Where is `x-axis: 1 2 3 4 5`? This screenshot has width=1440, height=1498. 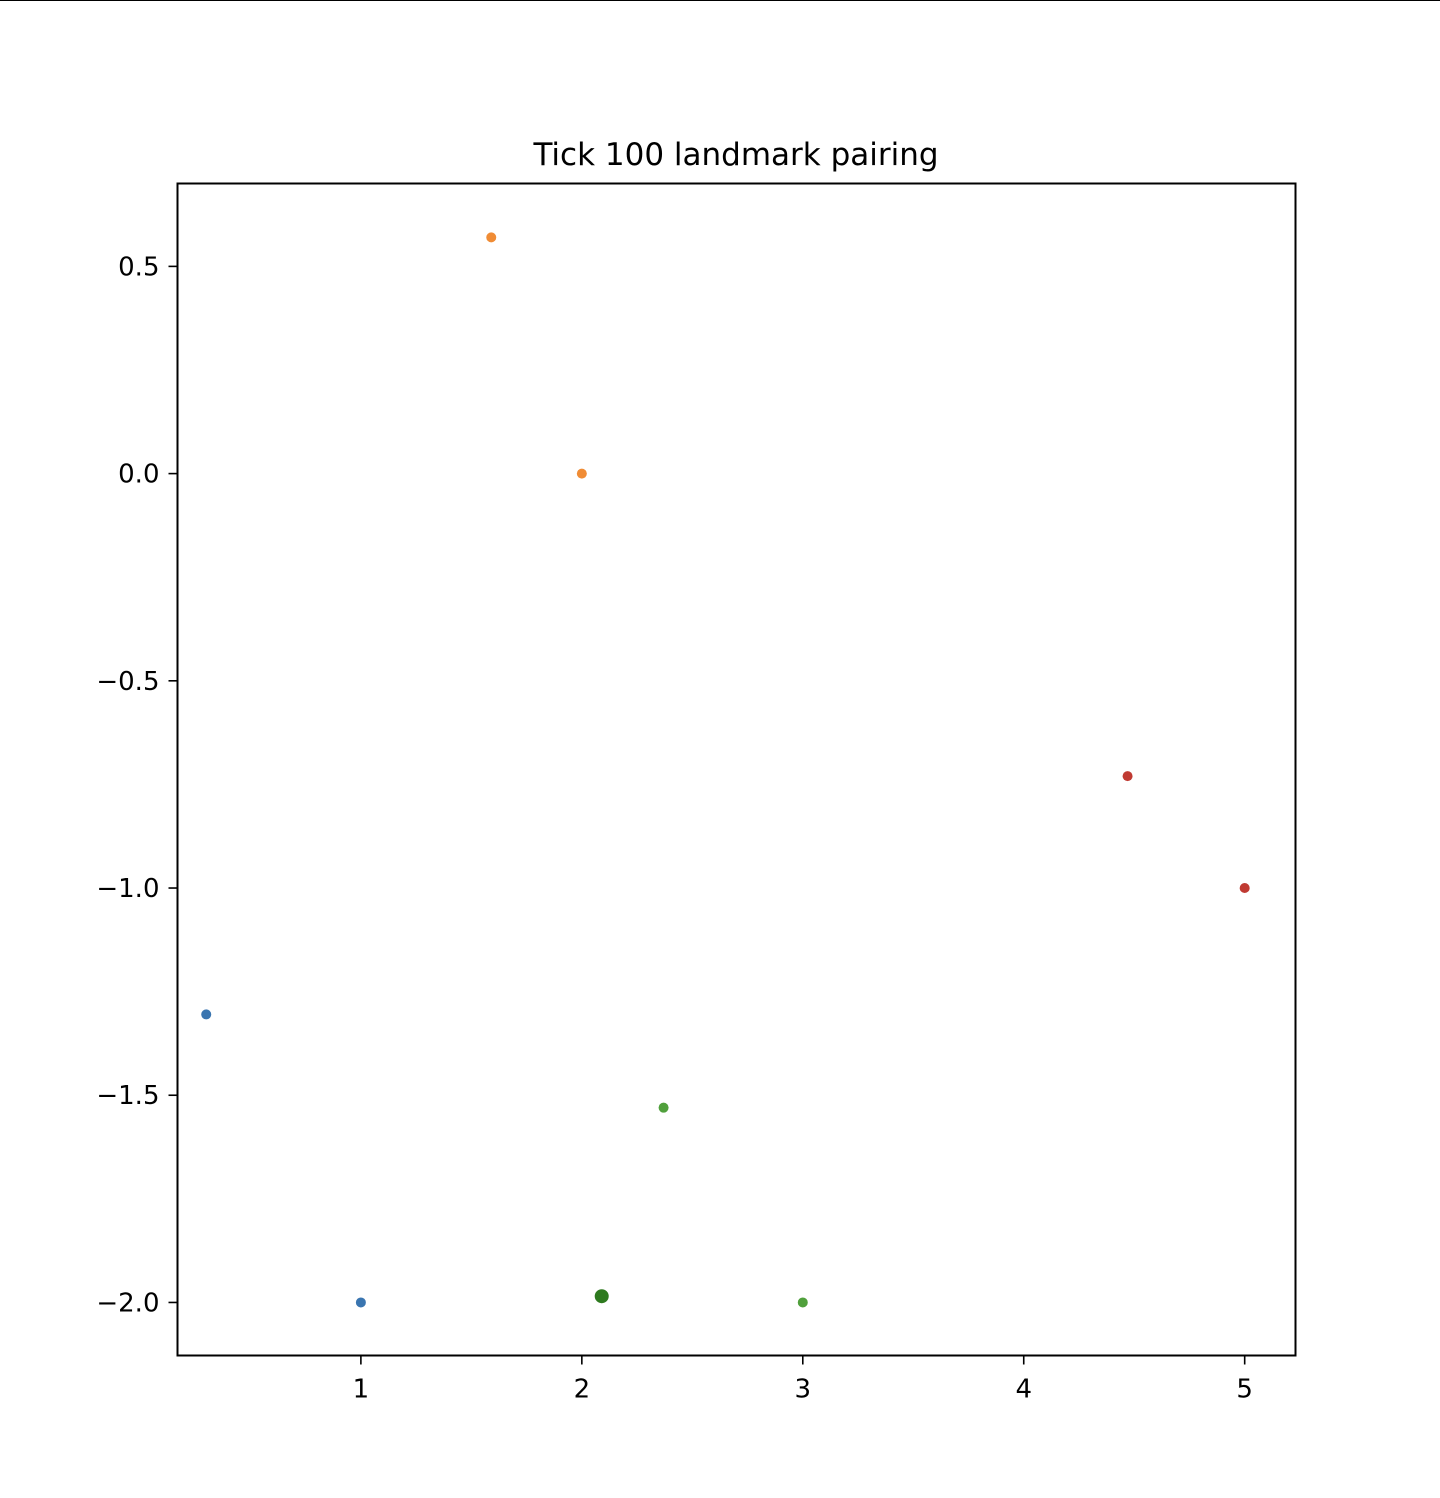
x-axis: 1 2 3 4 5 is located at coordinates (803, 1380).